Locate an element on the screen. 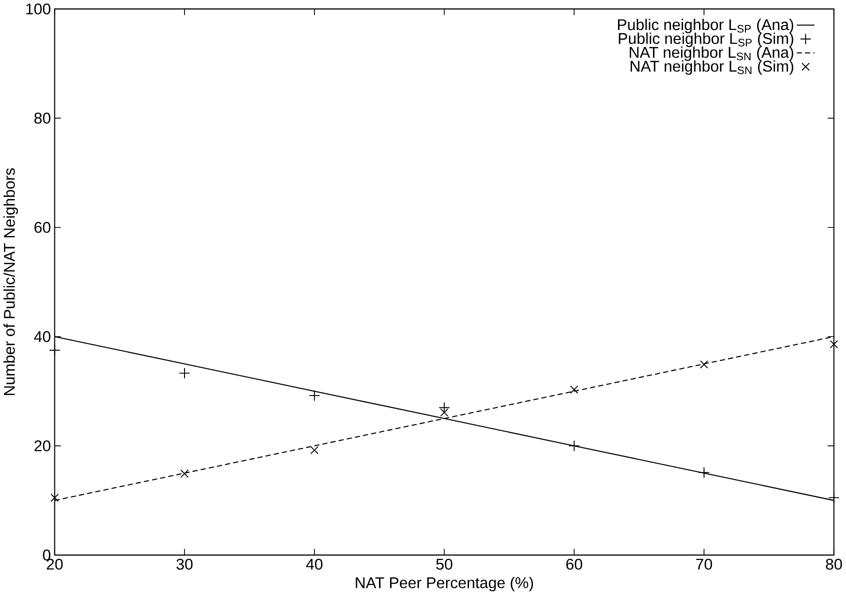  y-tick-label: 60 is located at coordinates (42, 227).